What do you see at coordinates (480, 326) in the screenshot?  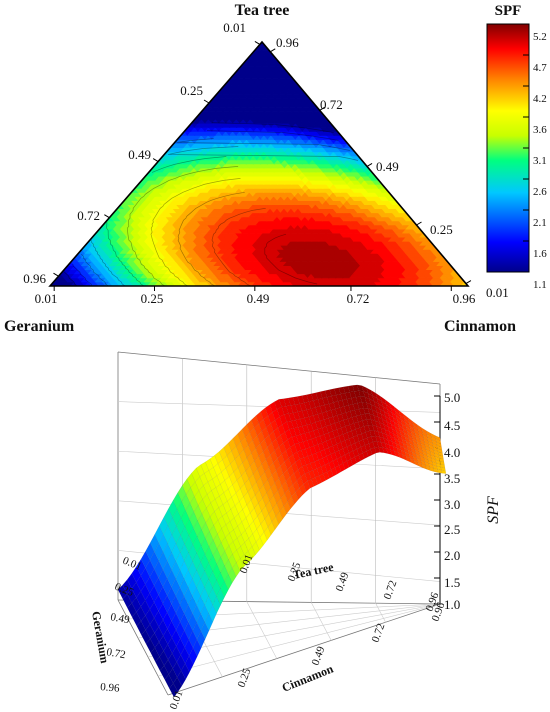 I see `vertex-label-cinnamon: Cinnamon` at bounding box center [480, 326].